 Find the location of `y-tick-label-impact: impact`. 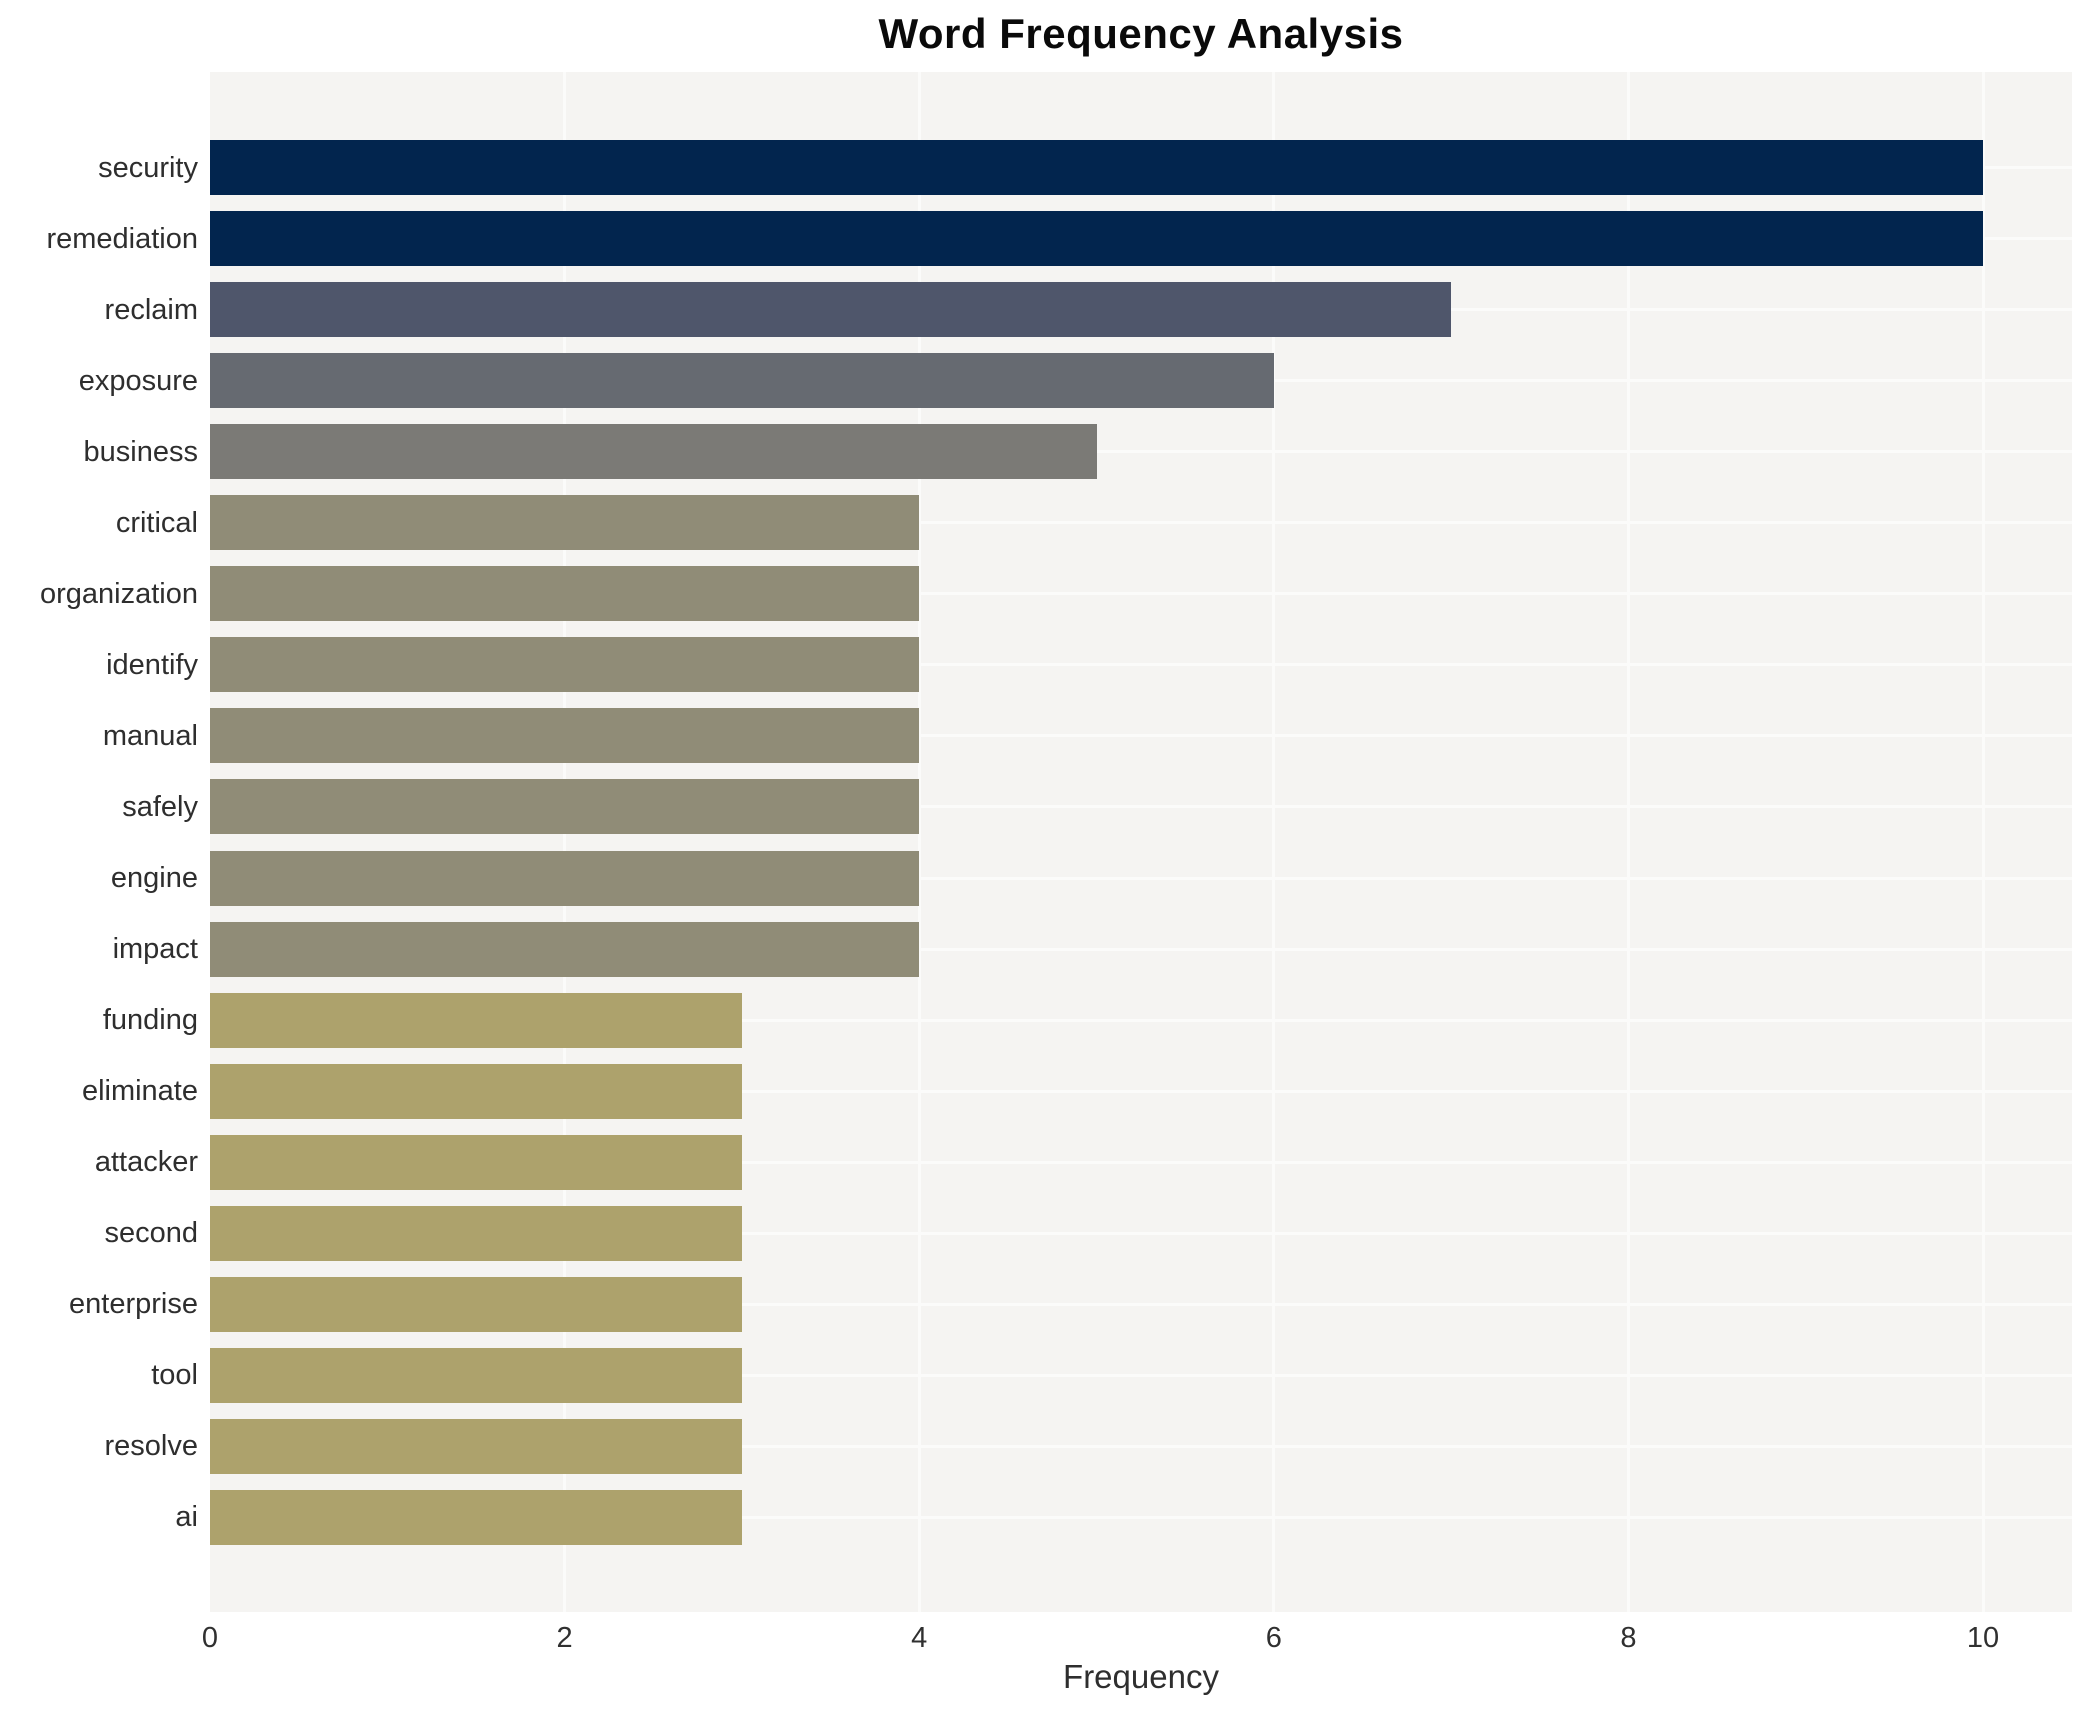

y-tick-label-impact: impact is located at coordinates (155, 949).